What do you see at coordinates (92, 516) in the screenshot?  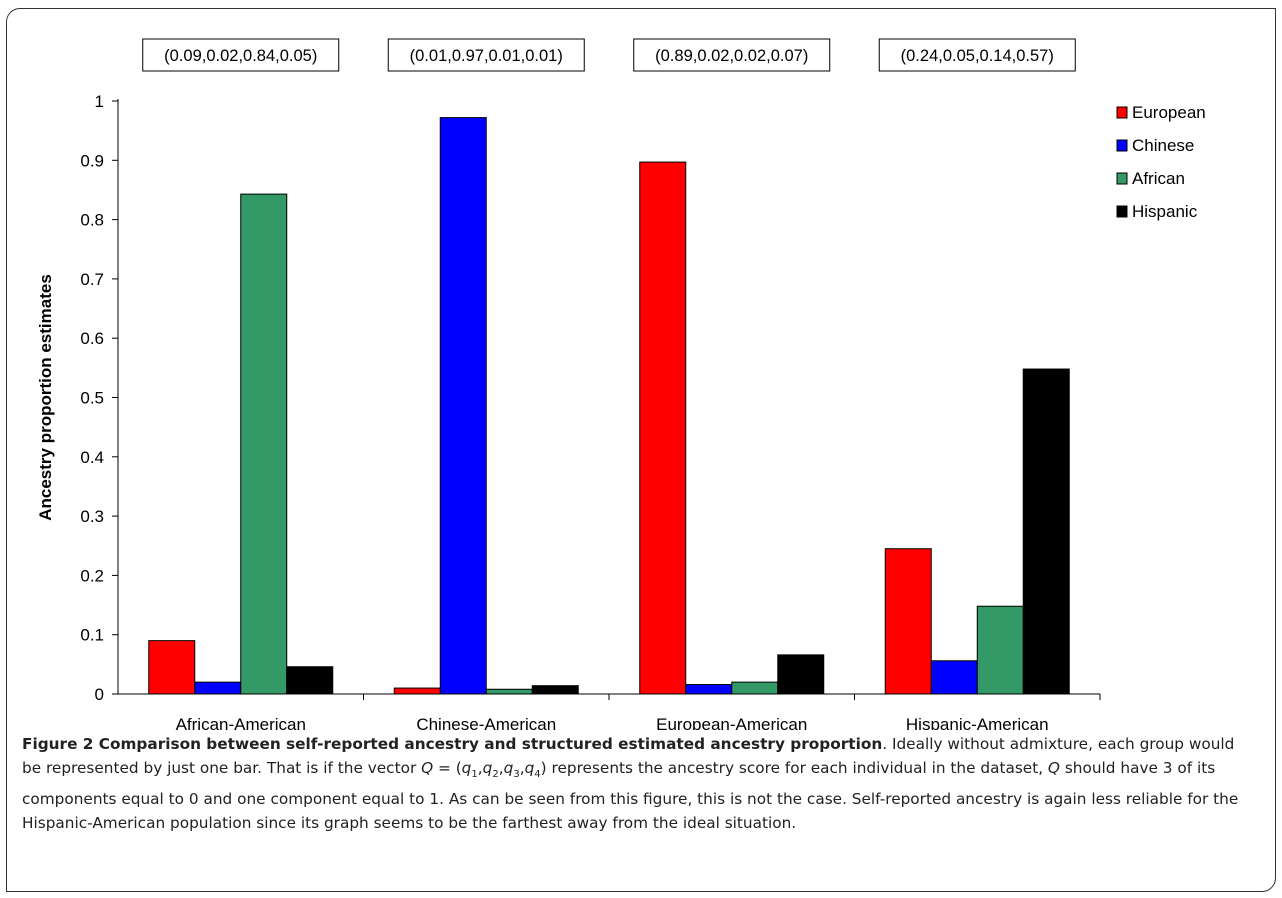 I see `y-tick-label: 0.3` at bounding box center [92, 516].